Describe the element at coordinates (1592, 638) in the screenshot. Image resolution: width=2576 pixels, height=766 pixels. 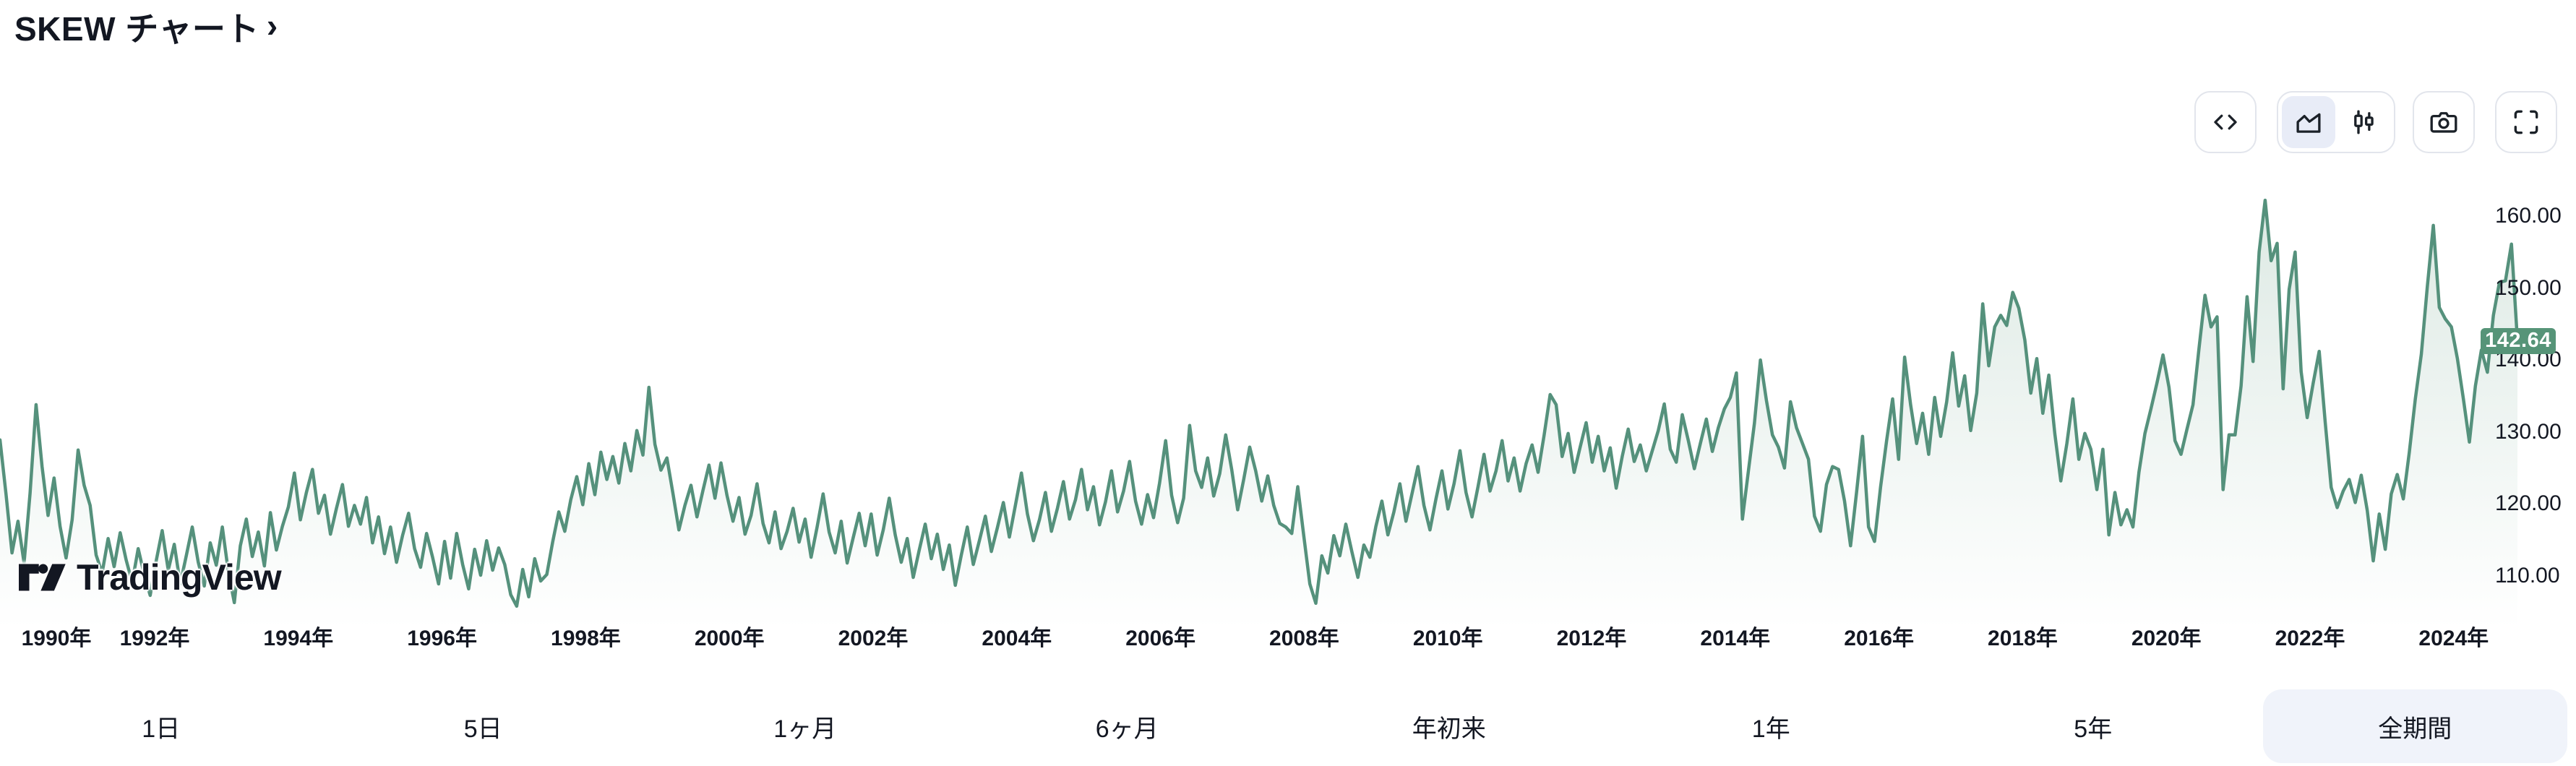
I see `x-axis-label: 2012年` at that location.